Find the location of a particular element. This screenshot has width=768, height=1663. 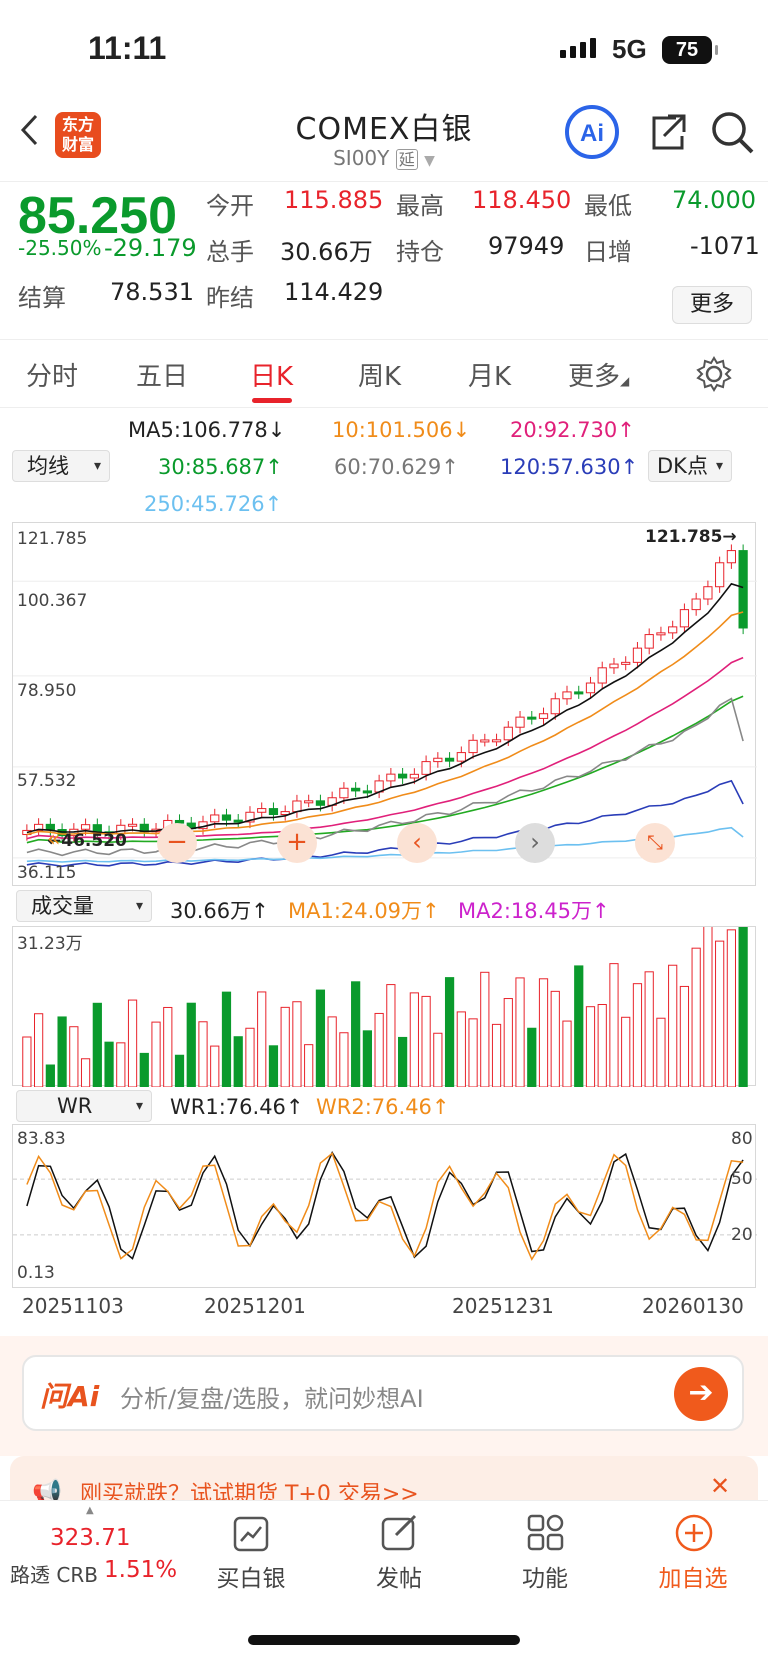

wr-axis-bottom: 0.13 is located at coordinates (36, 1273).